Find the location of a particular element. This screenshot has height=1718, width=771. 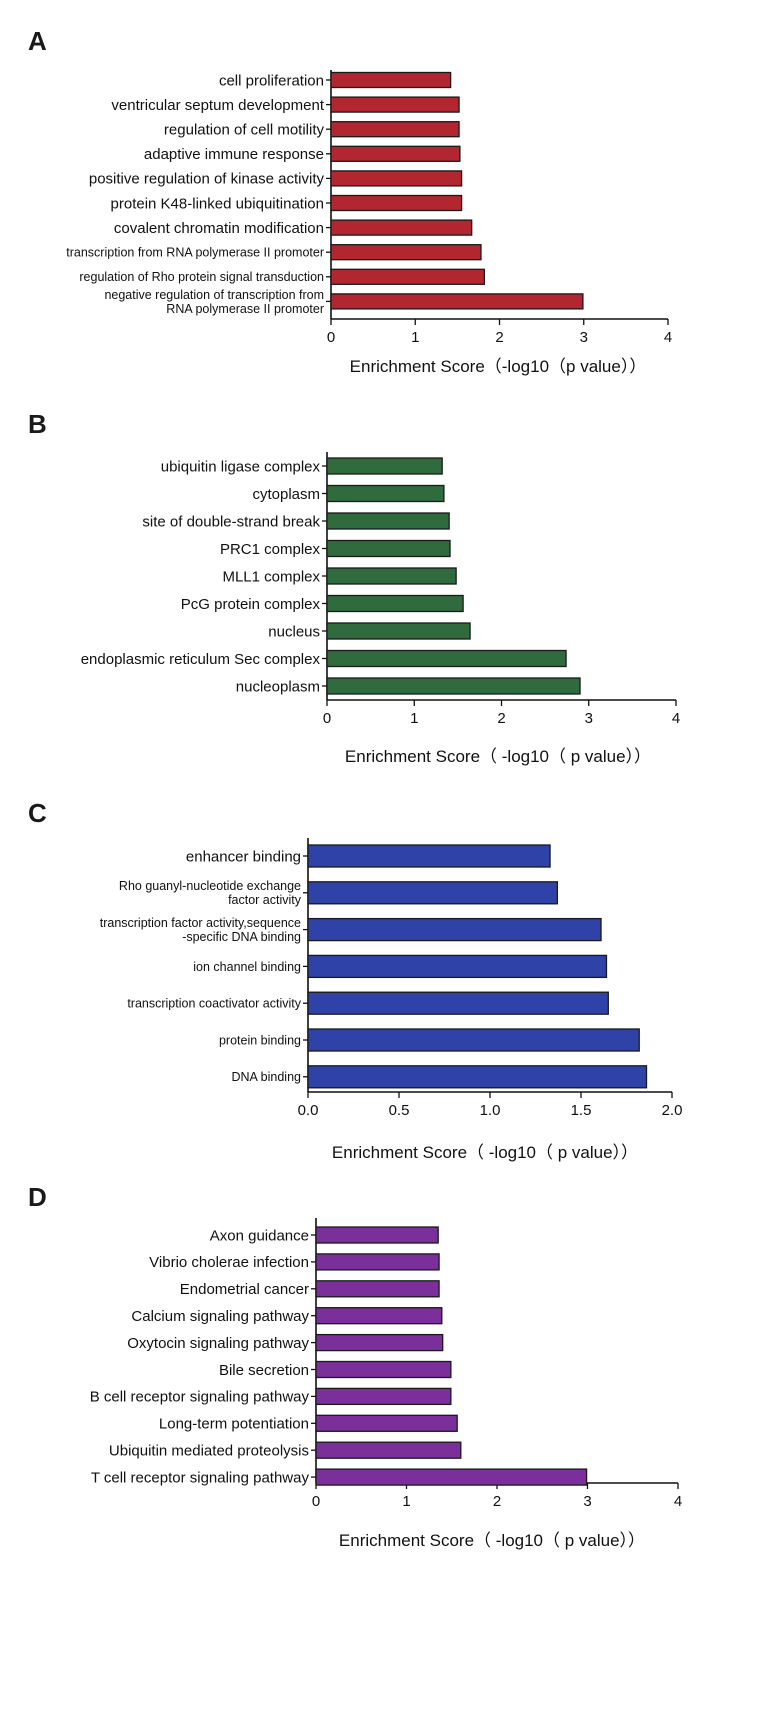

category-label: Endometrial cancer is located at coordinates (244, 1289).